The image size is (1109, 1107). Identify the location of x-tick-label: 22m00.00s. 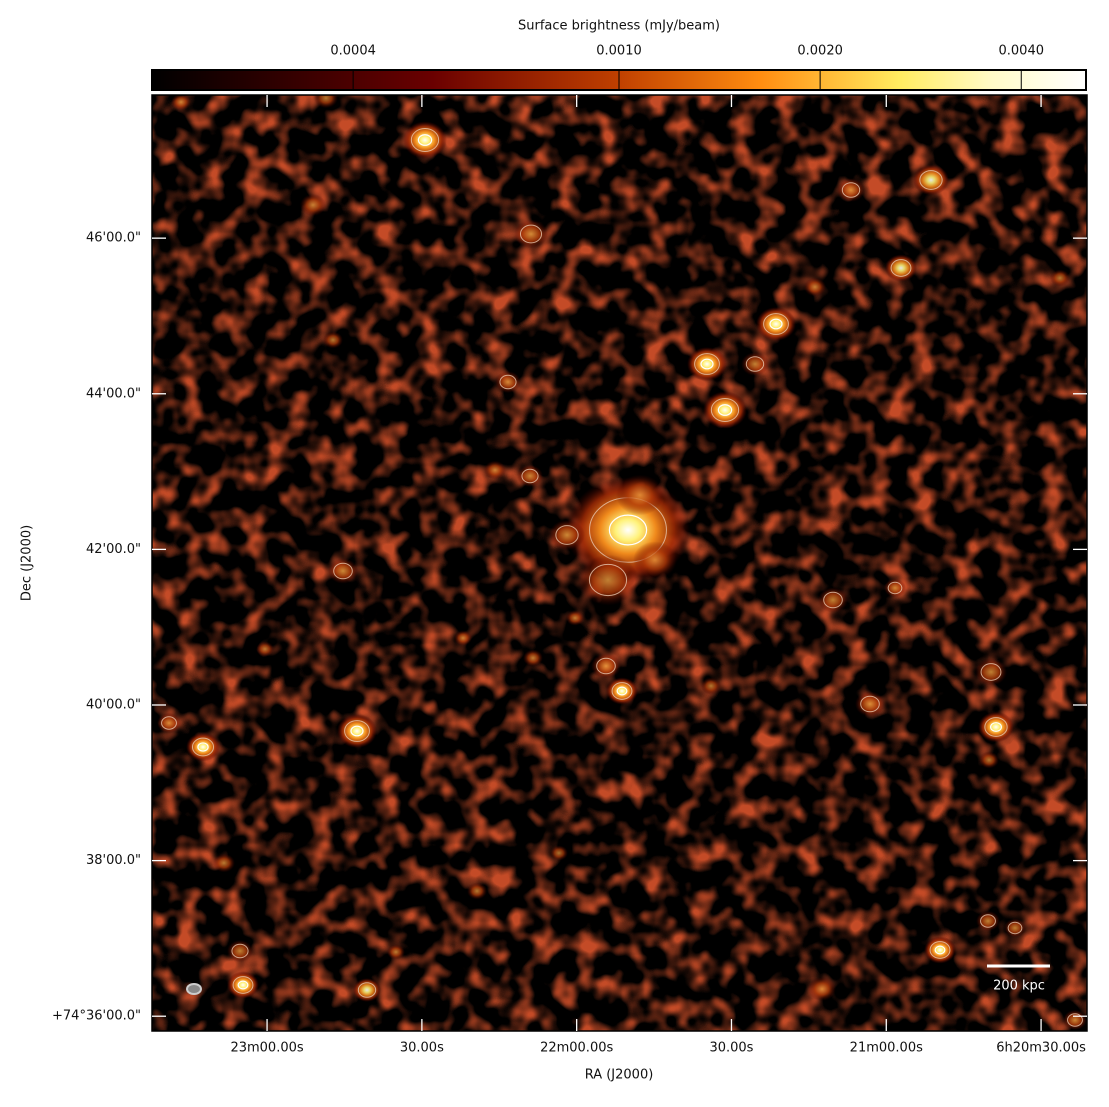
(576, 1048).